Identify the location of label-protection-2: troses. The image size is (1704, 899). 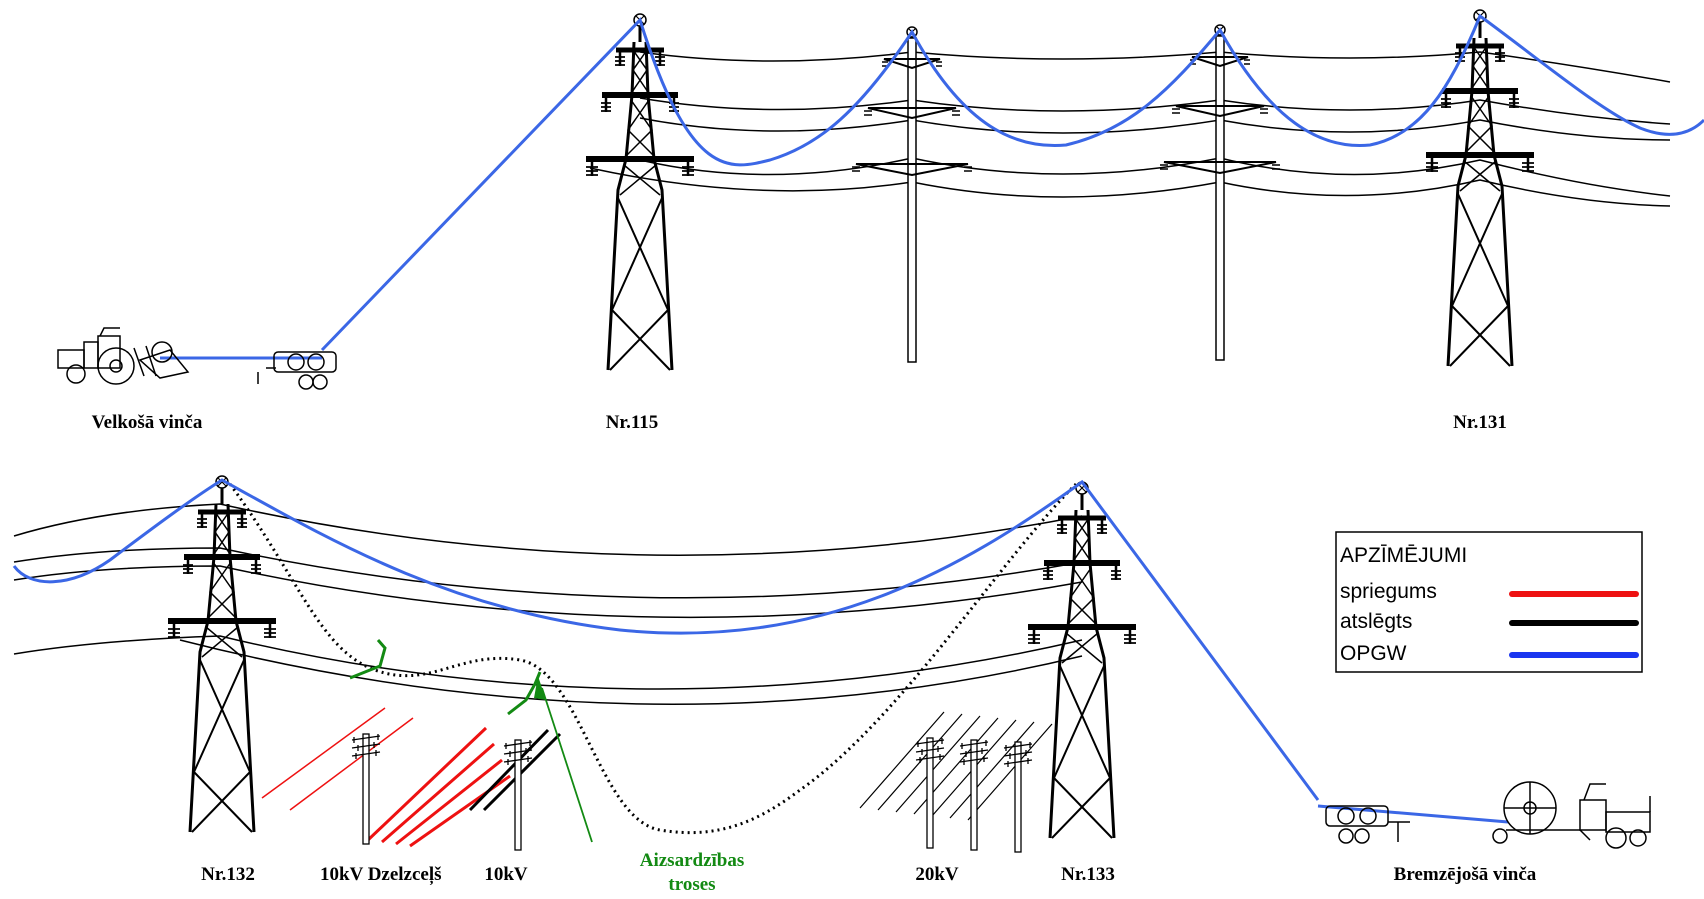
(691, 884).